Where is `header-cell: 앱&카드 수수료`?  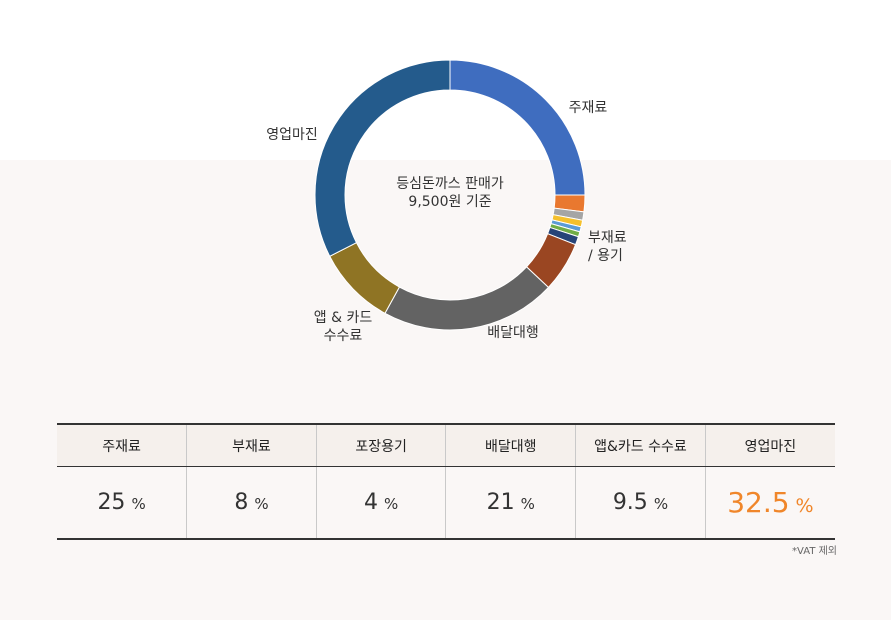
header-cell: 앱&카드 수수료 is located at coordinates (640, 445).